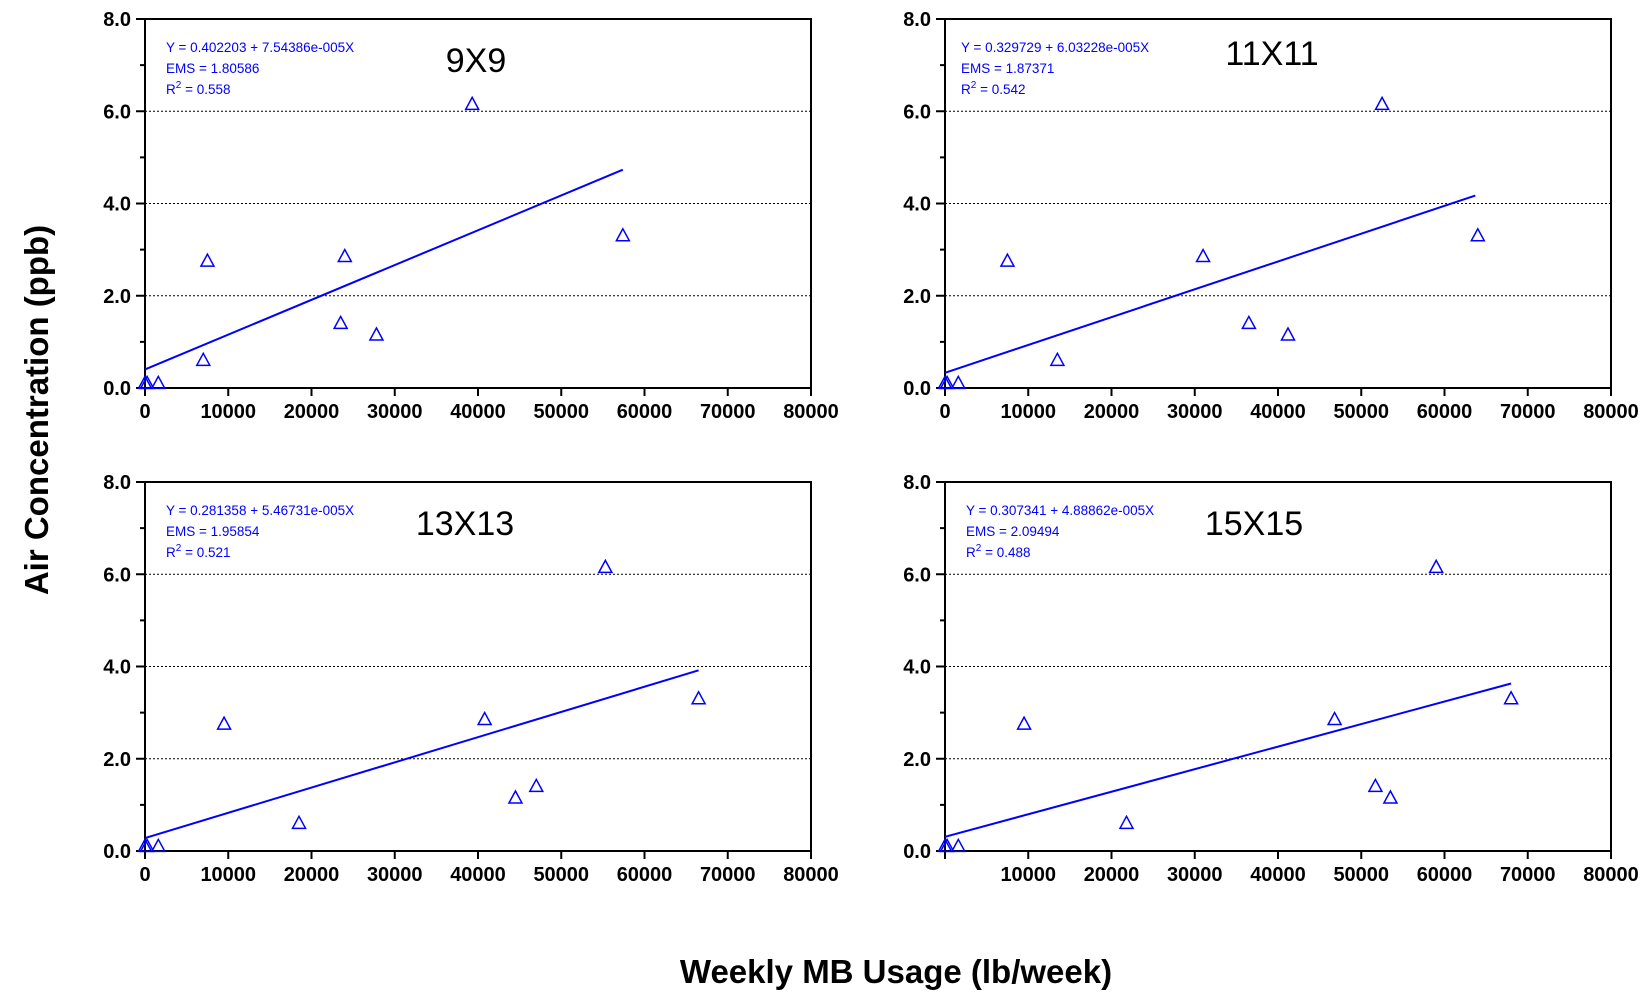 The height and width of the screenshot is (1001, 1652). Describe the element at coordinates (1060, 510) in the screenshot. I see `fit-equation: Y = 0.307341 + 4.88862e-005X` at that location.